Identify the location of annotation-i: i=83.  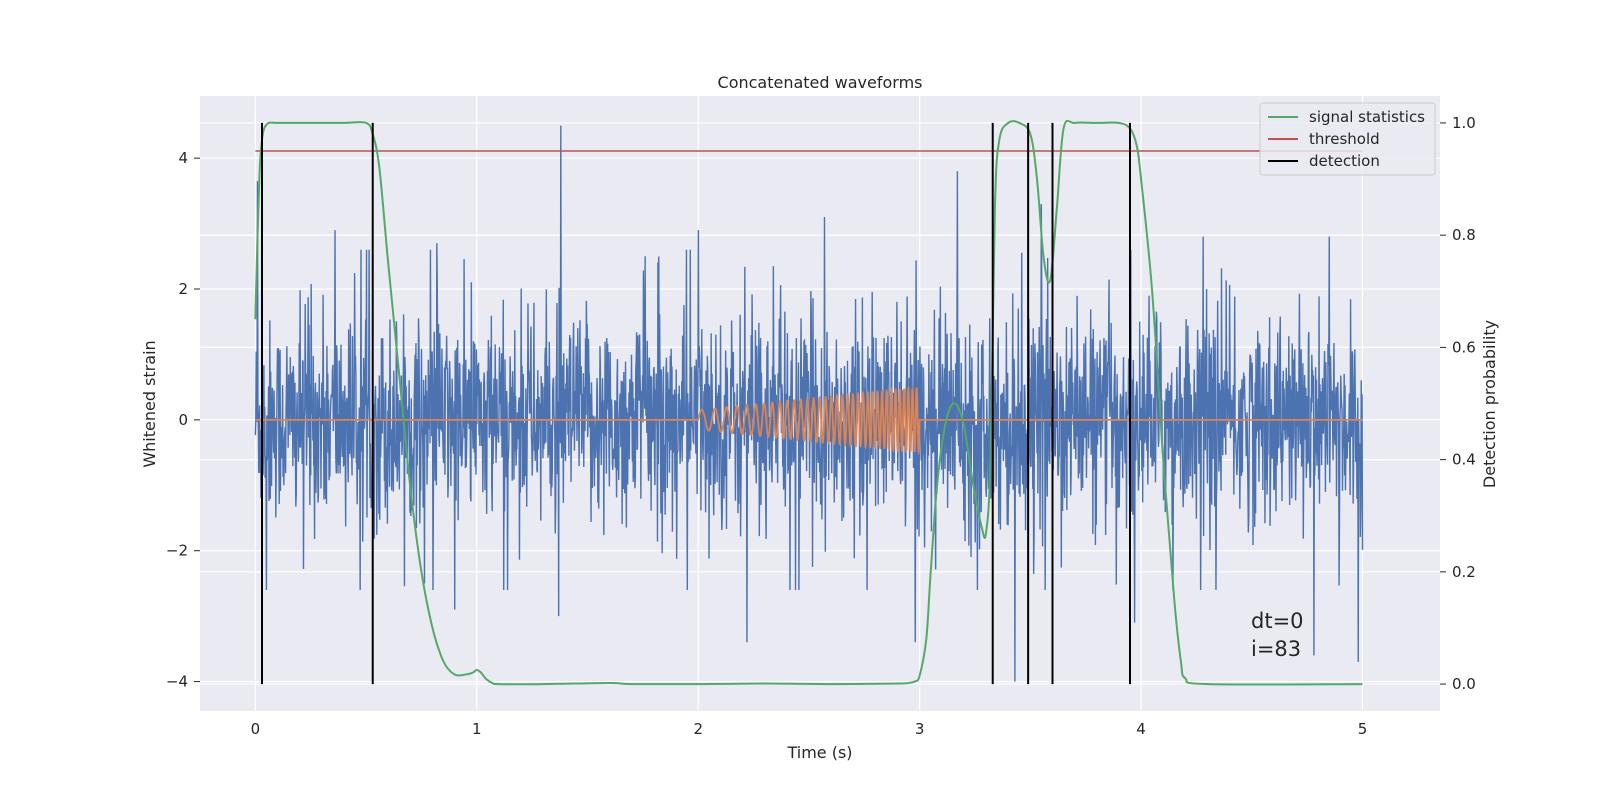
(1276, 649).